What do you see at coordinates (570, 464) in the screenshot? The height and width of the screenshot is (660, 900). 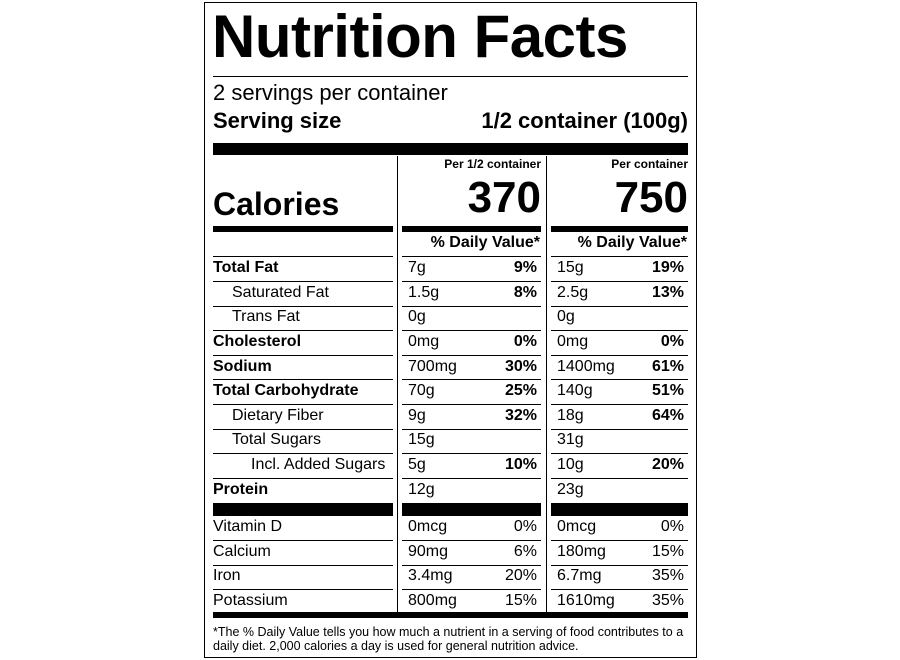 I see `amount: 10g` at bounding box center [570, 464].